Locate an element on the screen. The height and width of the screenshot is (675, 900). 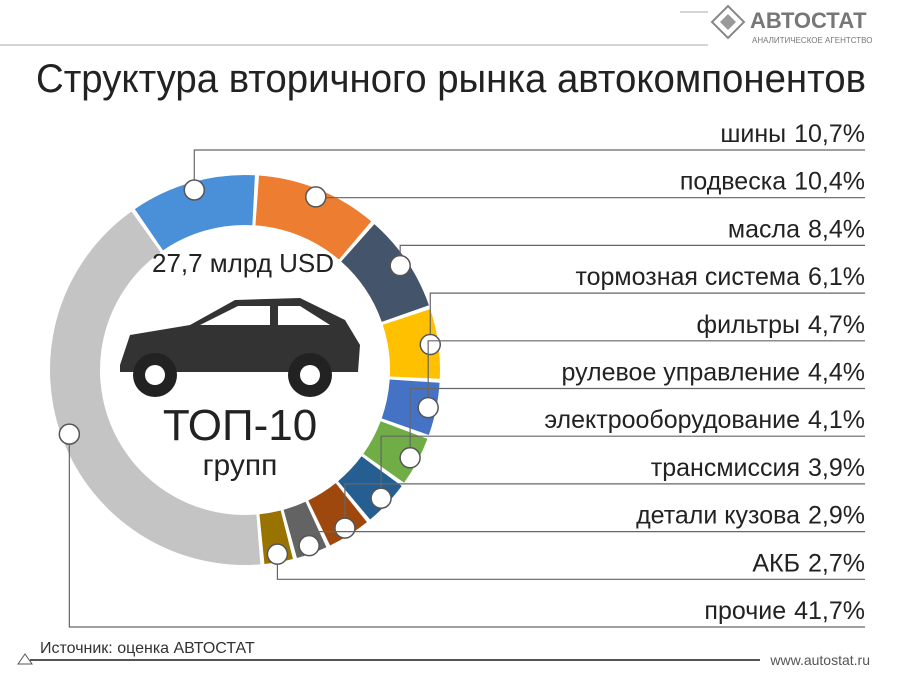
legend-label: трансмиссия 3,9% is located at coordinates (758, 468).